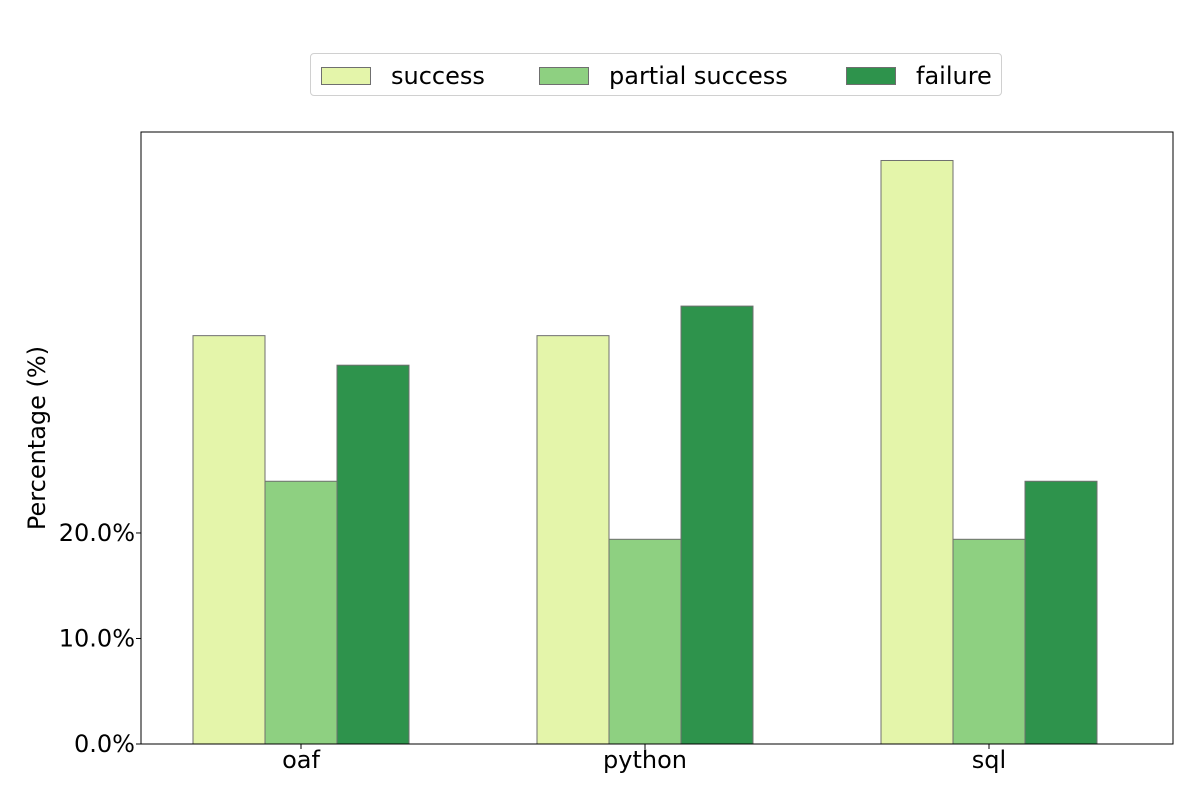 The width and height of the screenshot is (1200, 800). What do you see at coordinates (1061, 612) in the screenshot?
I see `bar-sql-failure` at bounding box center [1061, 612].